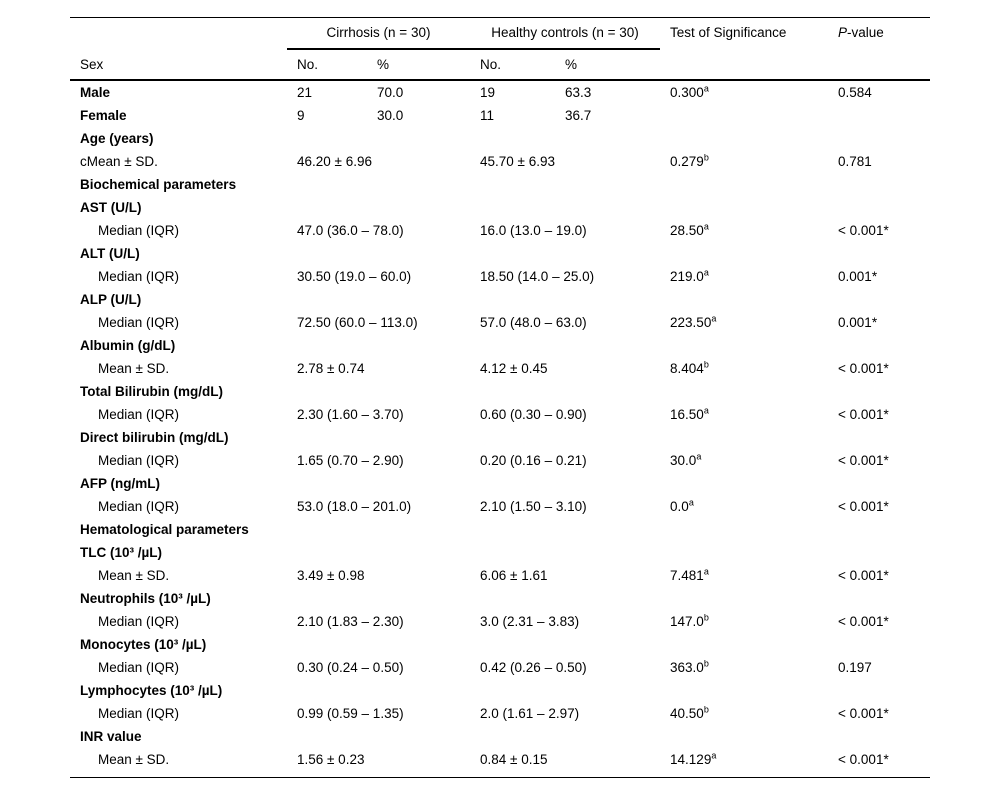 This screenshot has height=793, width=1000. What do you see at coordinates (379, 33) in the screenshot?
I see `column-header-cirrhosis-group: Cirrhosis (n = 30)` at bounding box center [379, 33].